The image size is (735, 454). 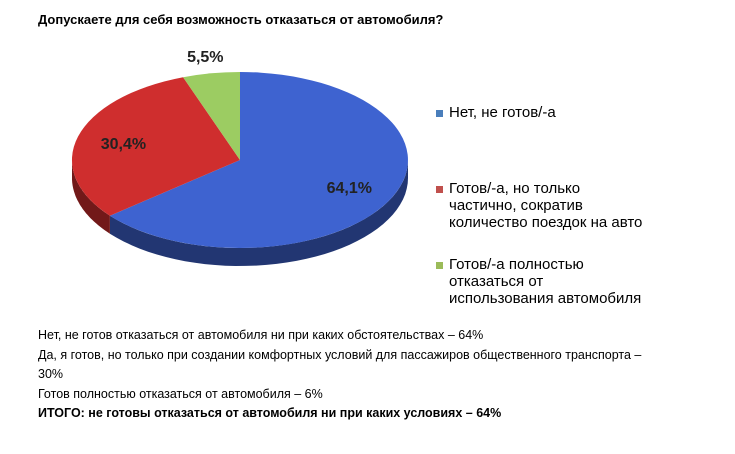 What do you see at coordinates (439, 265) in the screenshot?
I see `legend-swatch-full` at bounding box center [439, 265].